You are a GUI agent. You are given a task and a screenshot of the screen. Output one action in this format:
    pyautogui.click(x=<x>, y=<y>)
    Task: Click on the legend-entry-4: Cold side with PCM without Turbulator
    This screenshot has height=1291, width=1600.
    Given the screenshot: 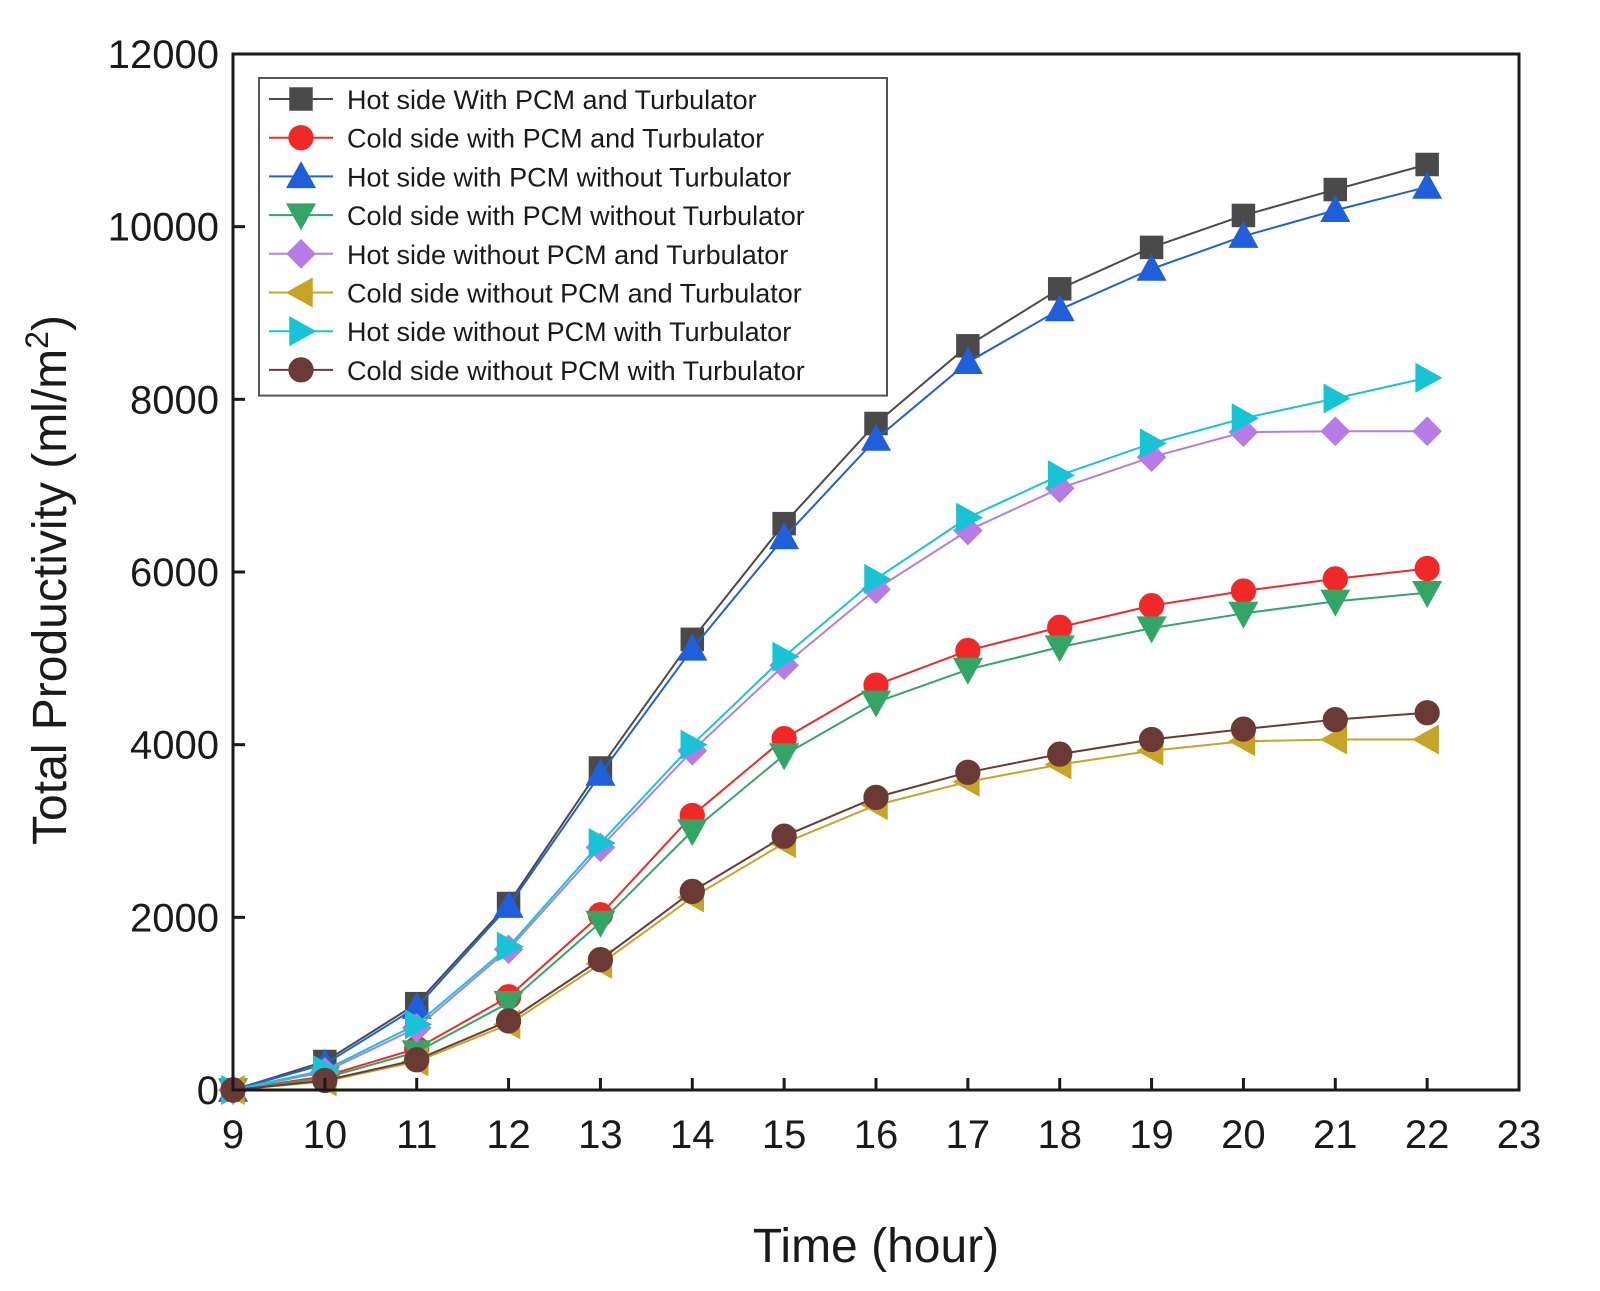 What is the action you would take?
    pyautogui.click(x=537, y=216)
    